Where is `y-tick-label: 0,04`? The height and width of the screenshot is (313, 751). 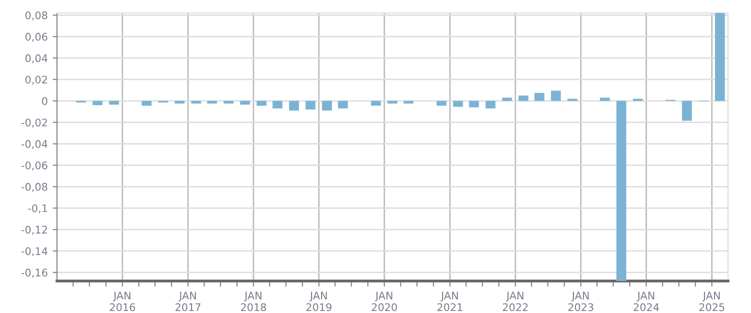 y-tick-label: 0,04 is located at coordinates (36, 59).